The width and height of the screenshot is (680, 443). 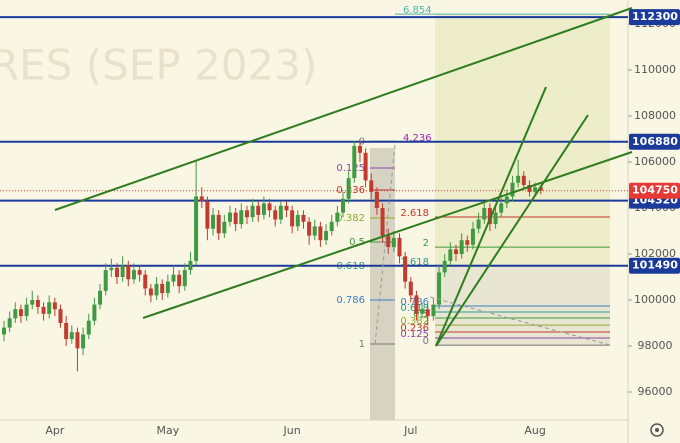 I want to click on price-tag-label: 112300, so click(x=655, y=16).